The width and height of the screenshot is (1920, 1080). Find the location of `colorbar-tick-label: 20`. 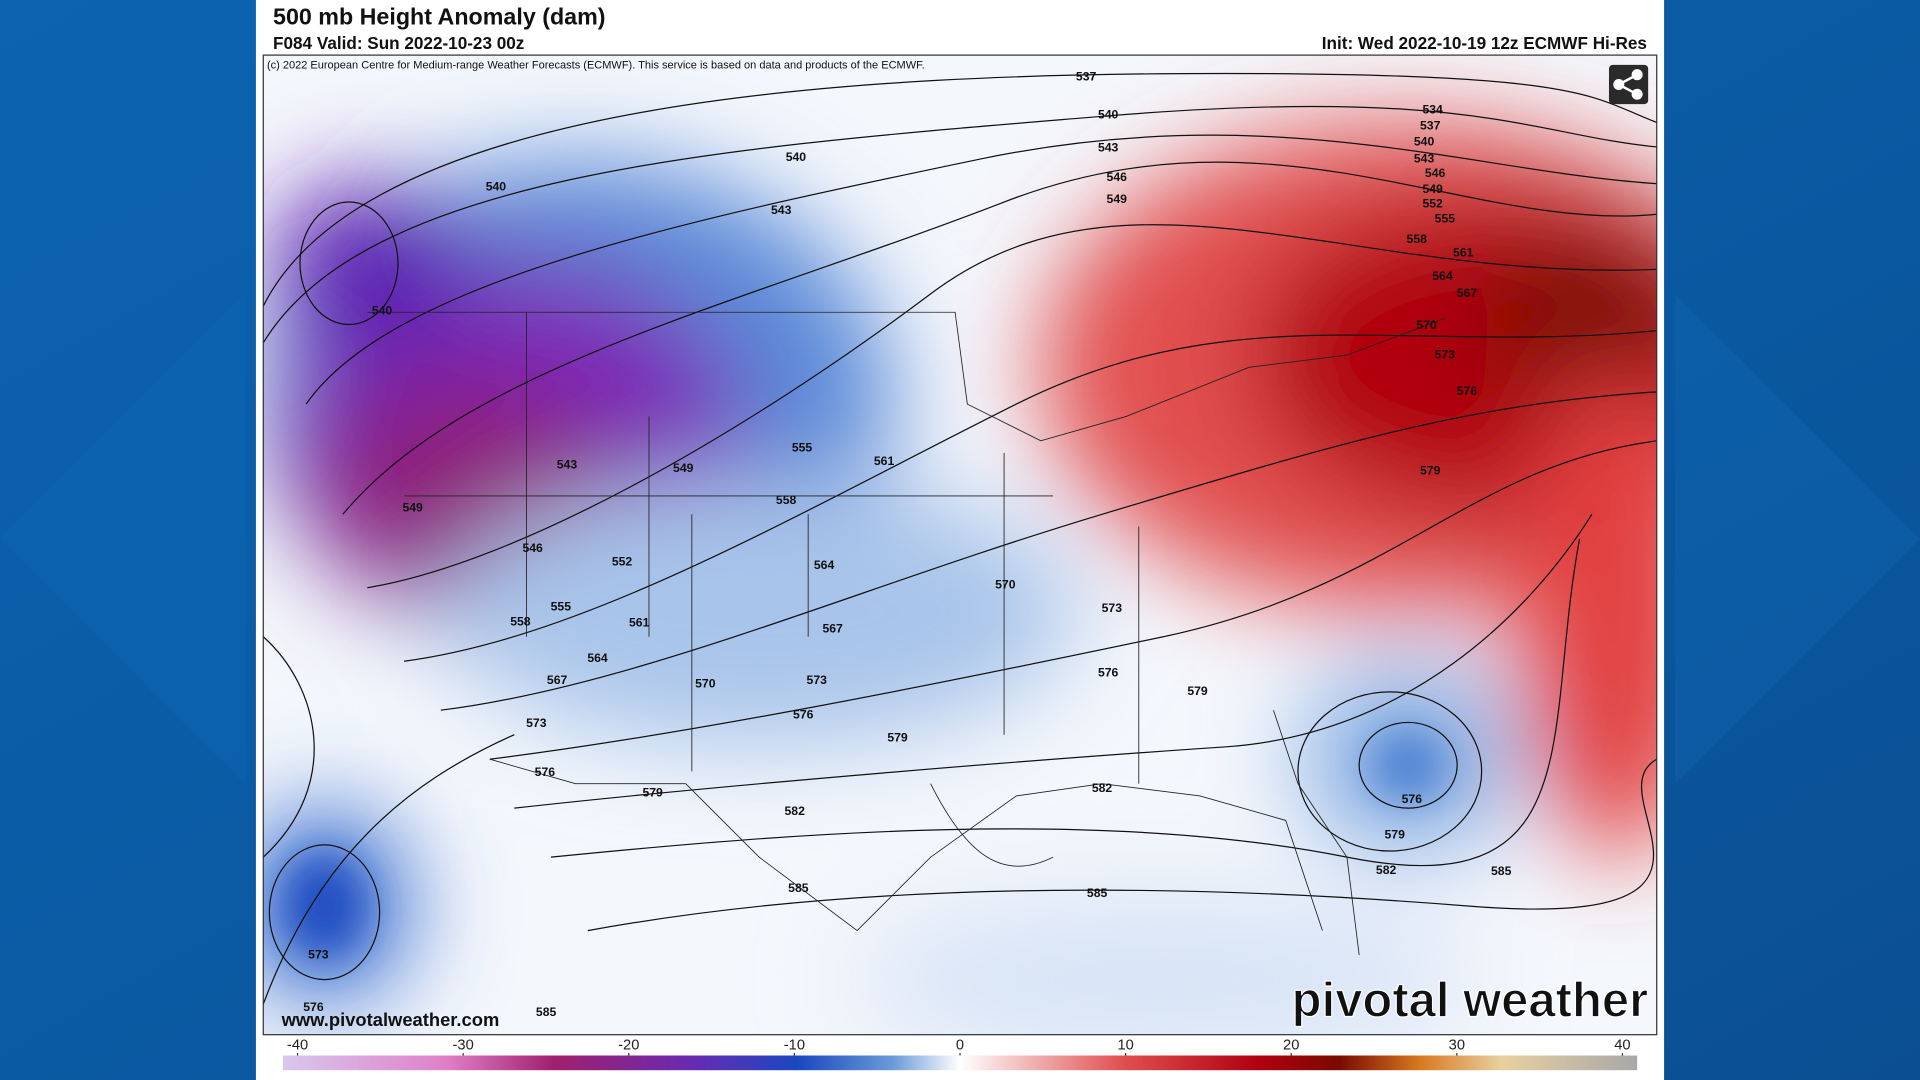

colorbar-tick-label: 20 is located at coordinates (1291, 1045).